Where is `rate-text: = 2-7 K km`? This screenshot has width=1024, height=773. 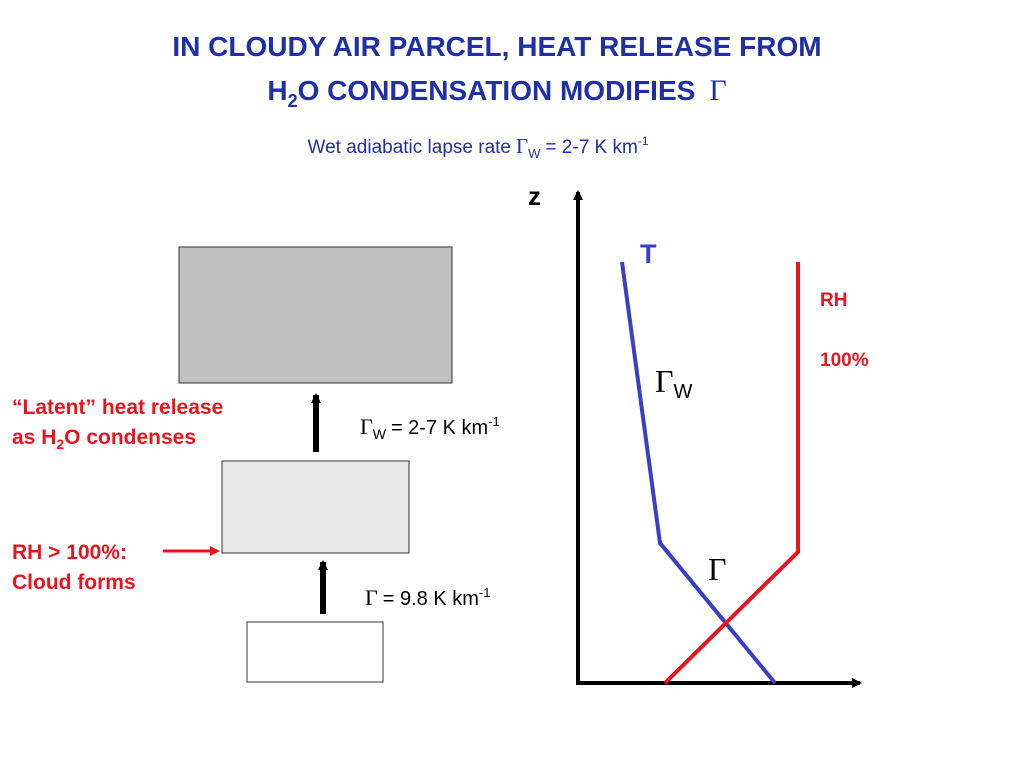 rate-text: = 2-7 K km is located at coordinates (439, 428).